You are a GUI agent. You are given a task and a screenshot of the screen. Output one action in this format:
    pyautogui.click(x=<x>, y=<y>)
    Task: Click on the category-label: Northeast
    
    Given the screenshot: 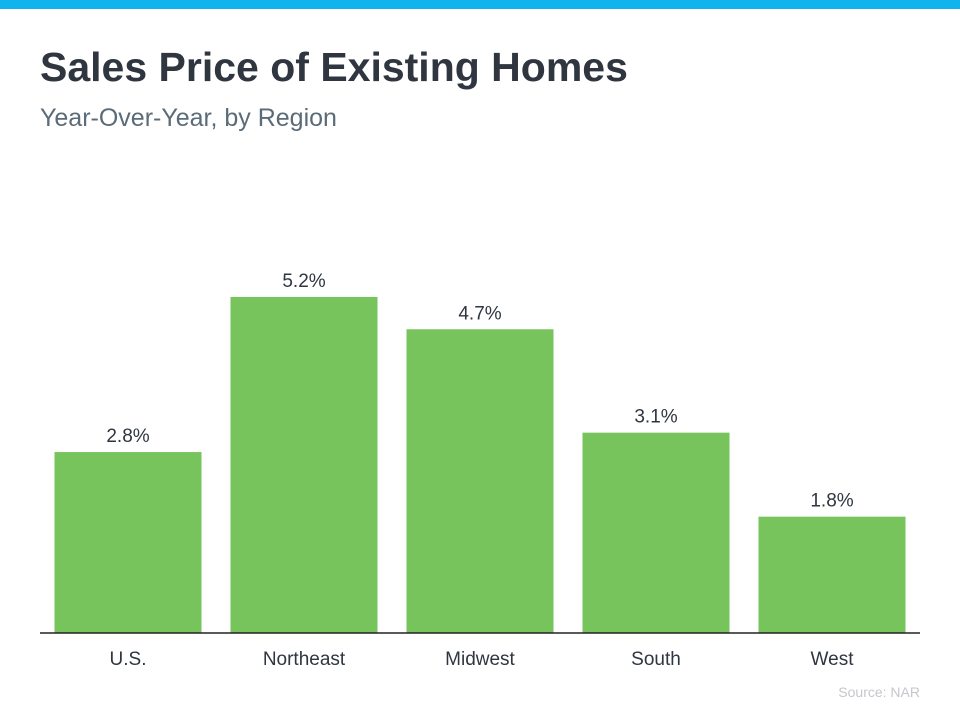 What is the action you would take?
    pyautogui.click(x=304, y=659)
    